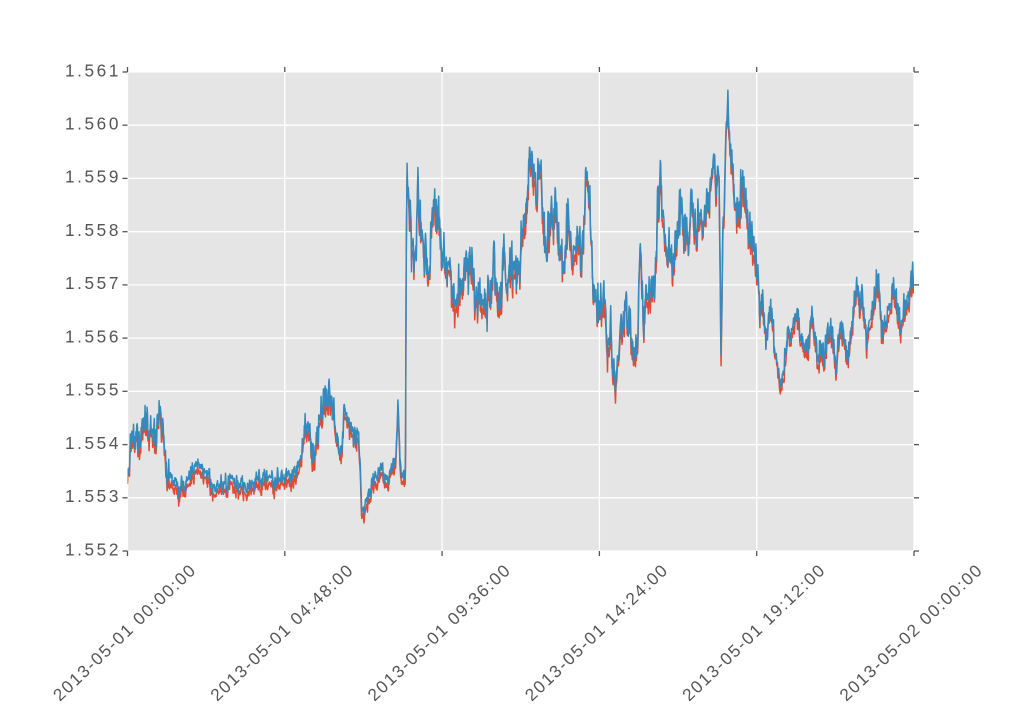  I want to click on svg-text: 1.561, so click(93, 70).